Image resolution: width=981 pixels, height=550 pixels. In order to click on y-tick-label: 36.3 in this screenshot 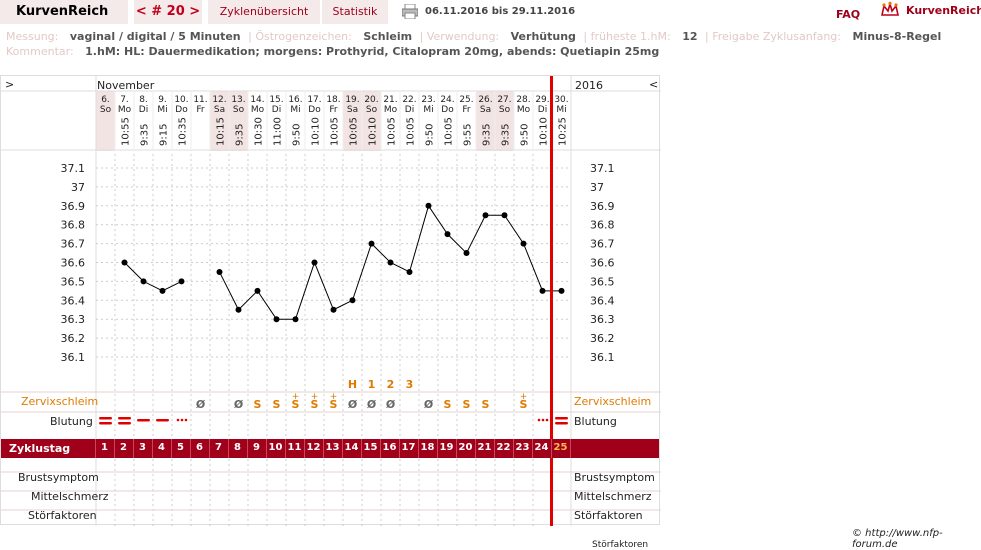, I will do `click(73, 319)`.